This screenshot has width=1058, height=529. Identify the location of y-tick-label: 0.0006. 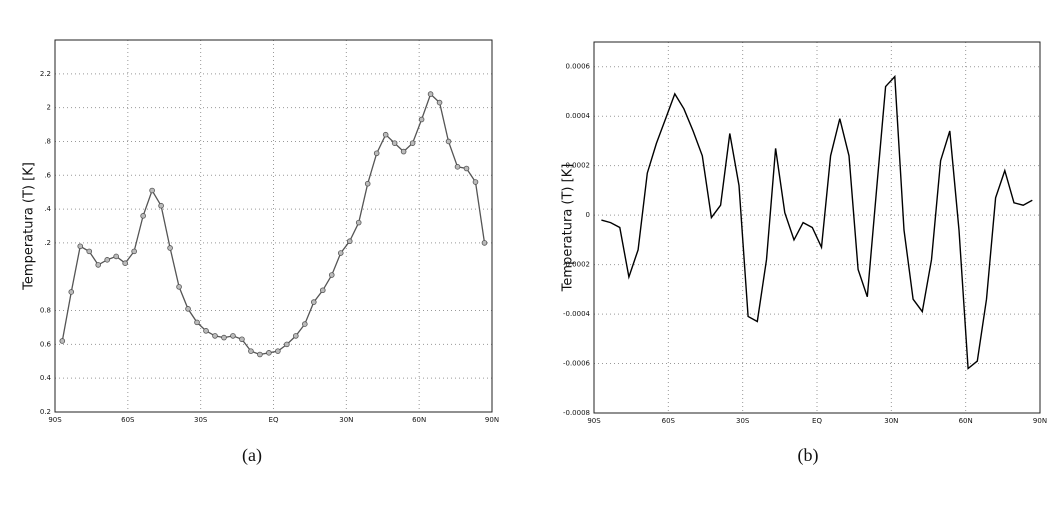
(578, 67).